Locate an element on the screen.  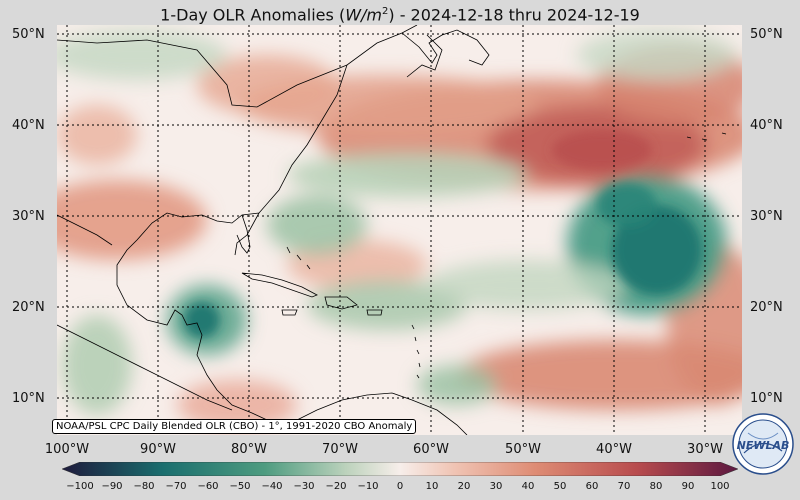
lat-label-10n-right: 10°N is located at coordinates (766, 398).